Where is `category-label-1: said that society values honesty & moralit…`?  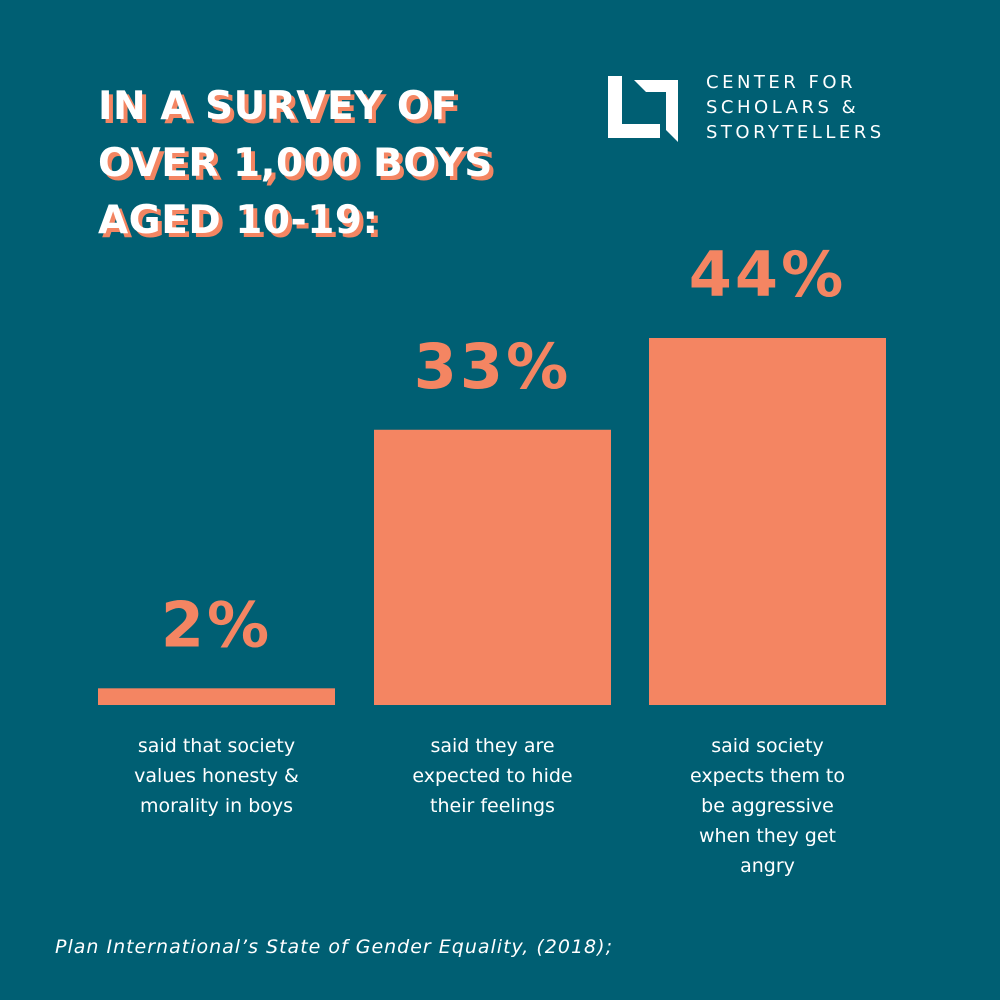 category-label-1: said that society values honesty & moralit… is located at coordinates (216, 776).